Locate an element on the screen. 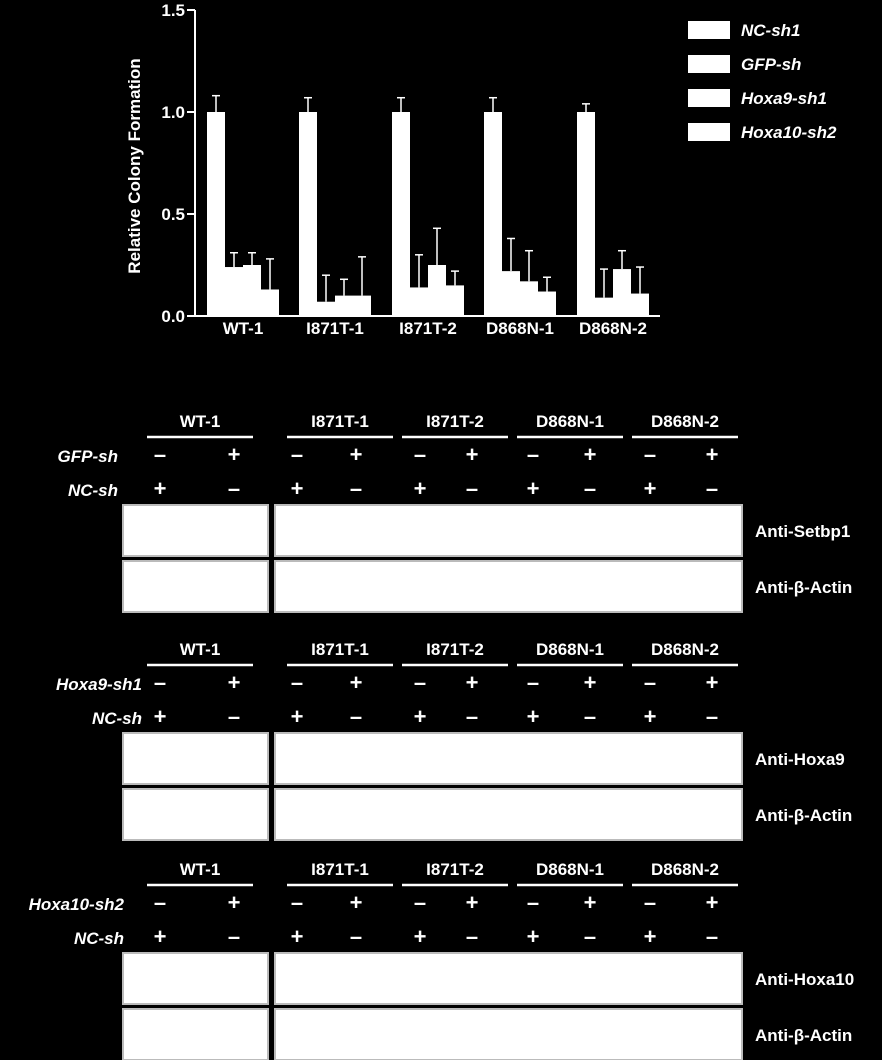 The image size is (882, 1060). legend: NC-sh1 GFP-sh Hoxa9-sh1 Hoxa10-sh2 is located at coordinates (762, 81).